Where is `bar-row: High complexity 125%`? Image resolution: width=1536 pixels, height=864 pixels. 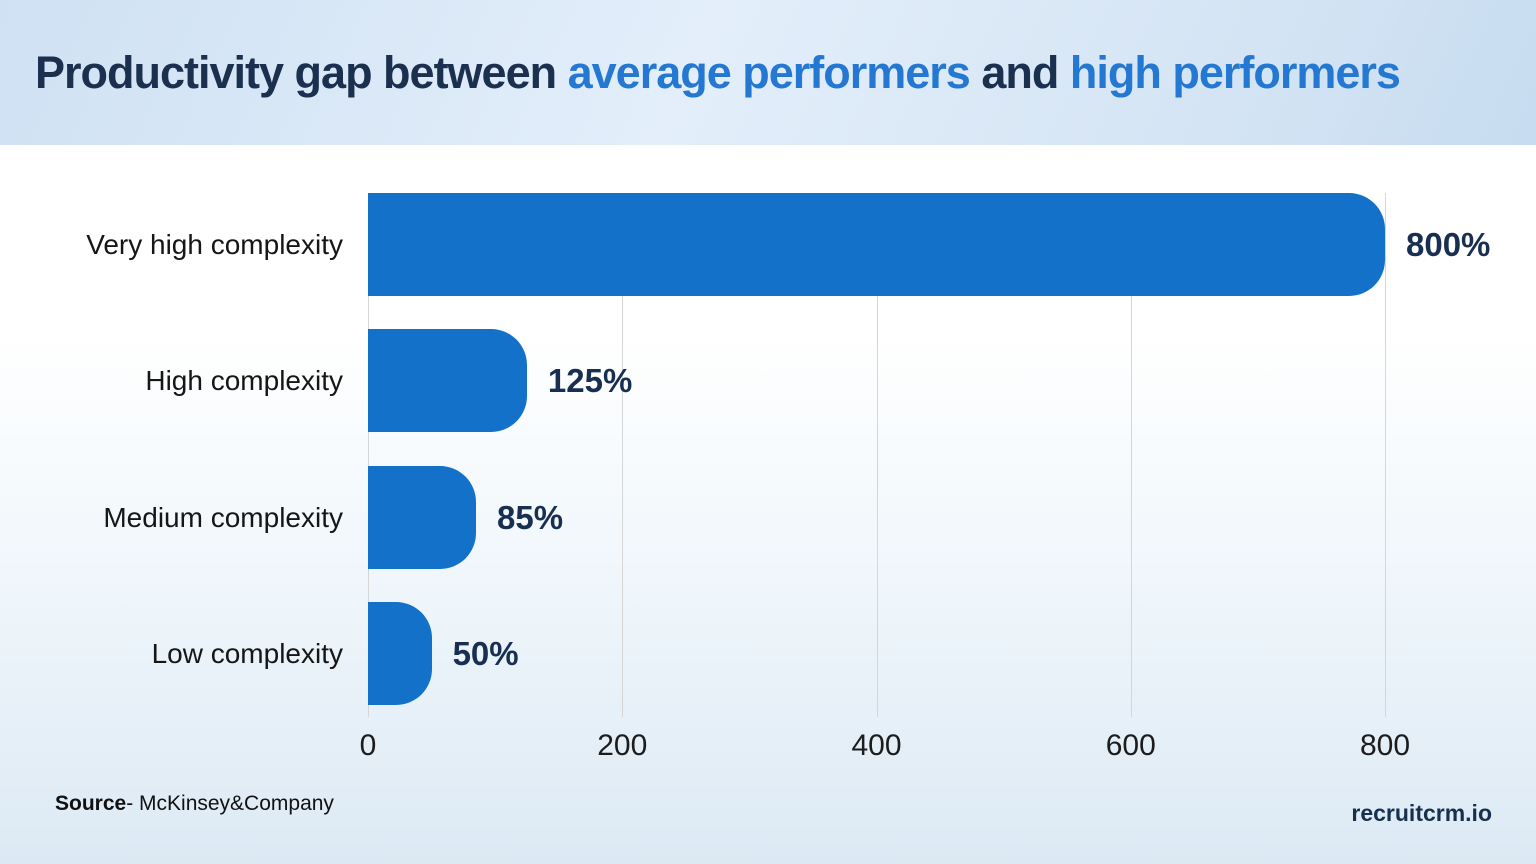
bar-row: High complexity 125% is located at coordinates (765, 381).